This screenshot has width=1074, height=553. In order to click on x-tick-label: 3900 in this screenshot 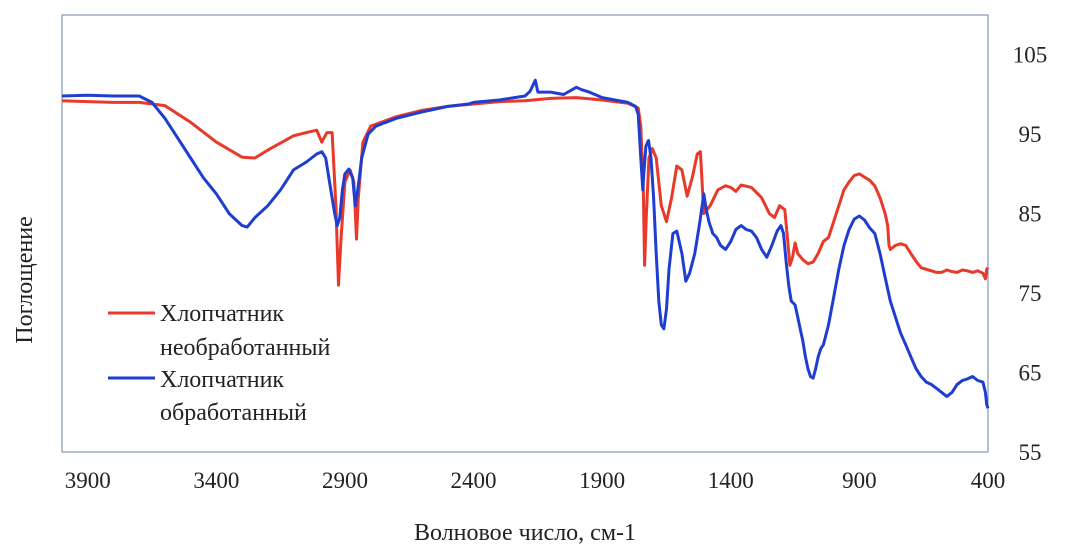, I will do `click(88, 480)`.